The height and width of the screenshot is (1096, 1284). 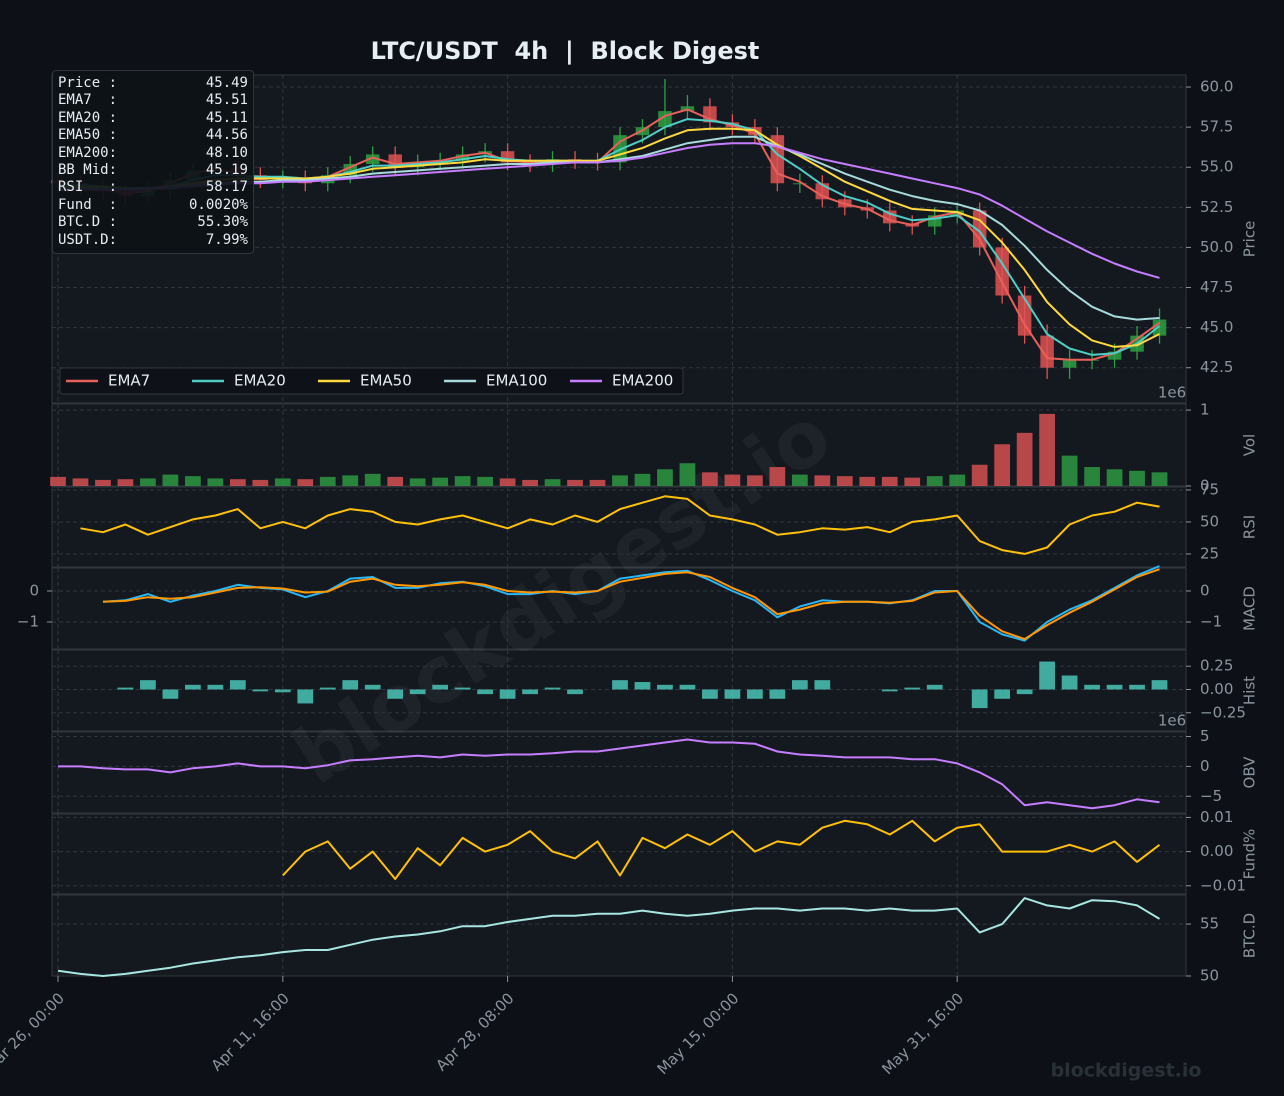 I want to click on y-tick-label: −0.01, so click(x=1223, y=885).